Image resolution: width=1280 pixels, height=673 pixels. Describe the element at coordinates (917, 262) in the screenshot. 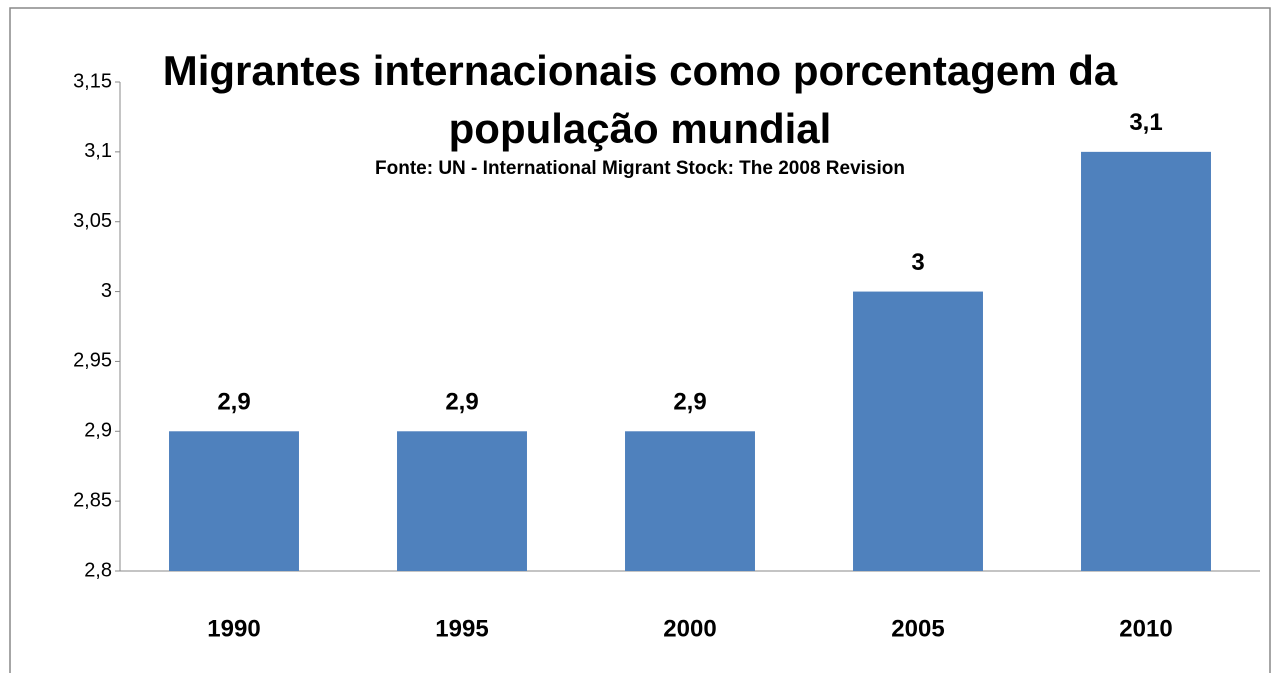

I see `data-label: 3` at that location.